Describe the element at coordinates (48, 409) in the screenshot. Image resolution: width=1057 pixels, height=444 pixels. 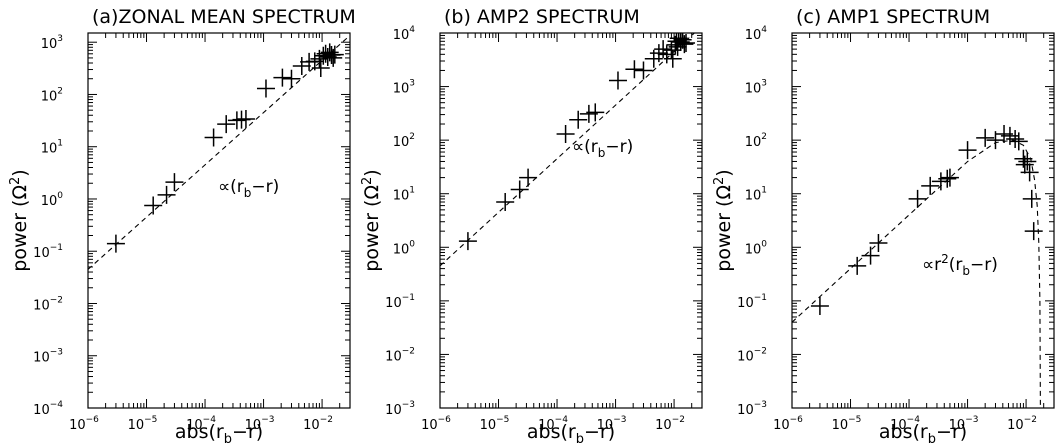
I see `y-tick-label: 10⁻⁴` at that location.